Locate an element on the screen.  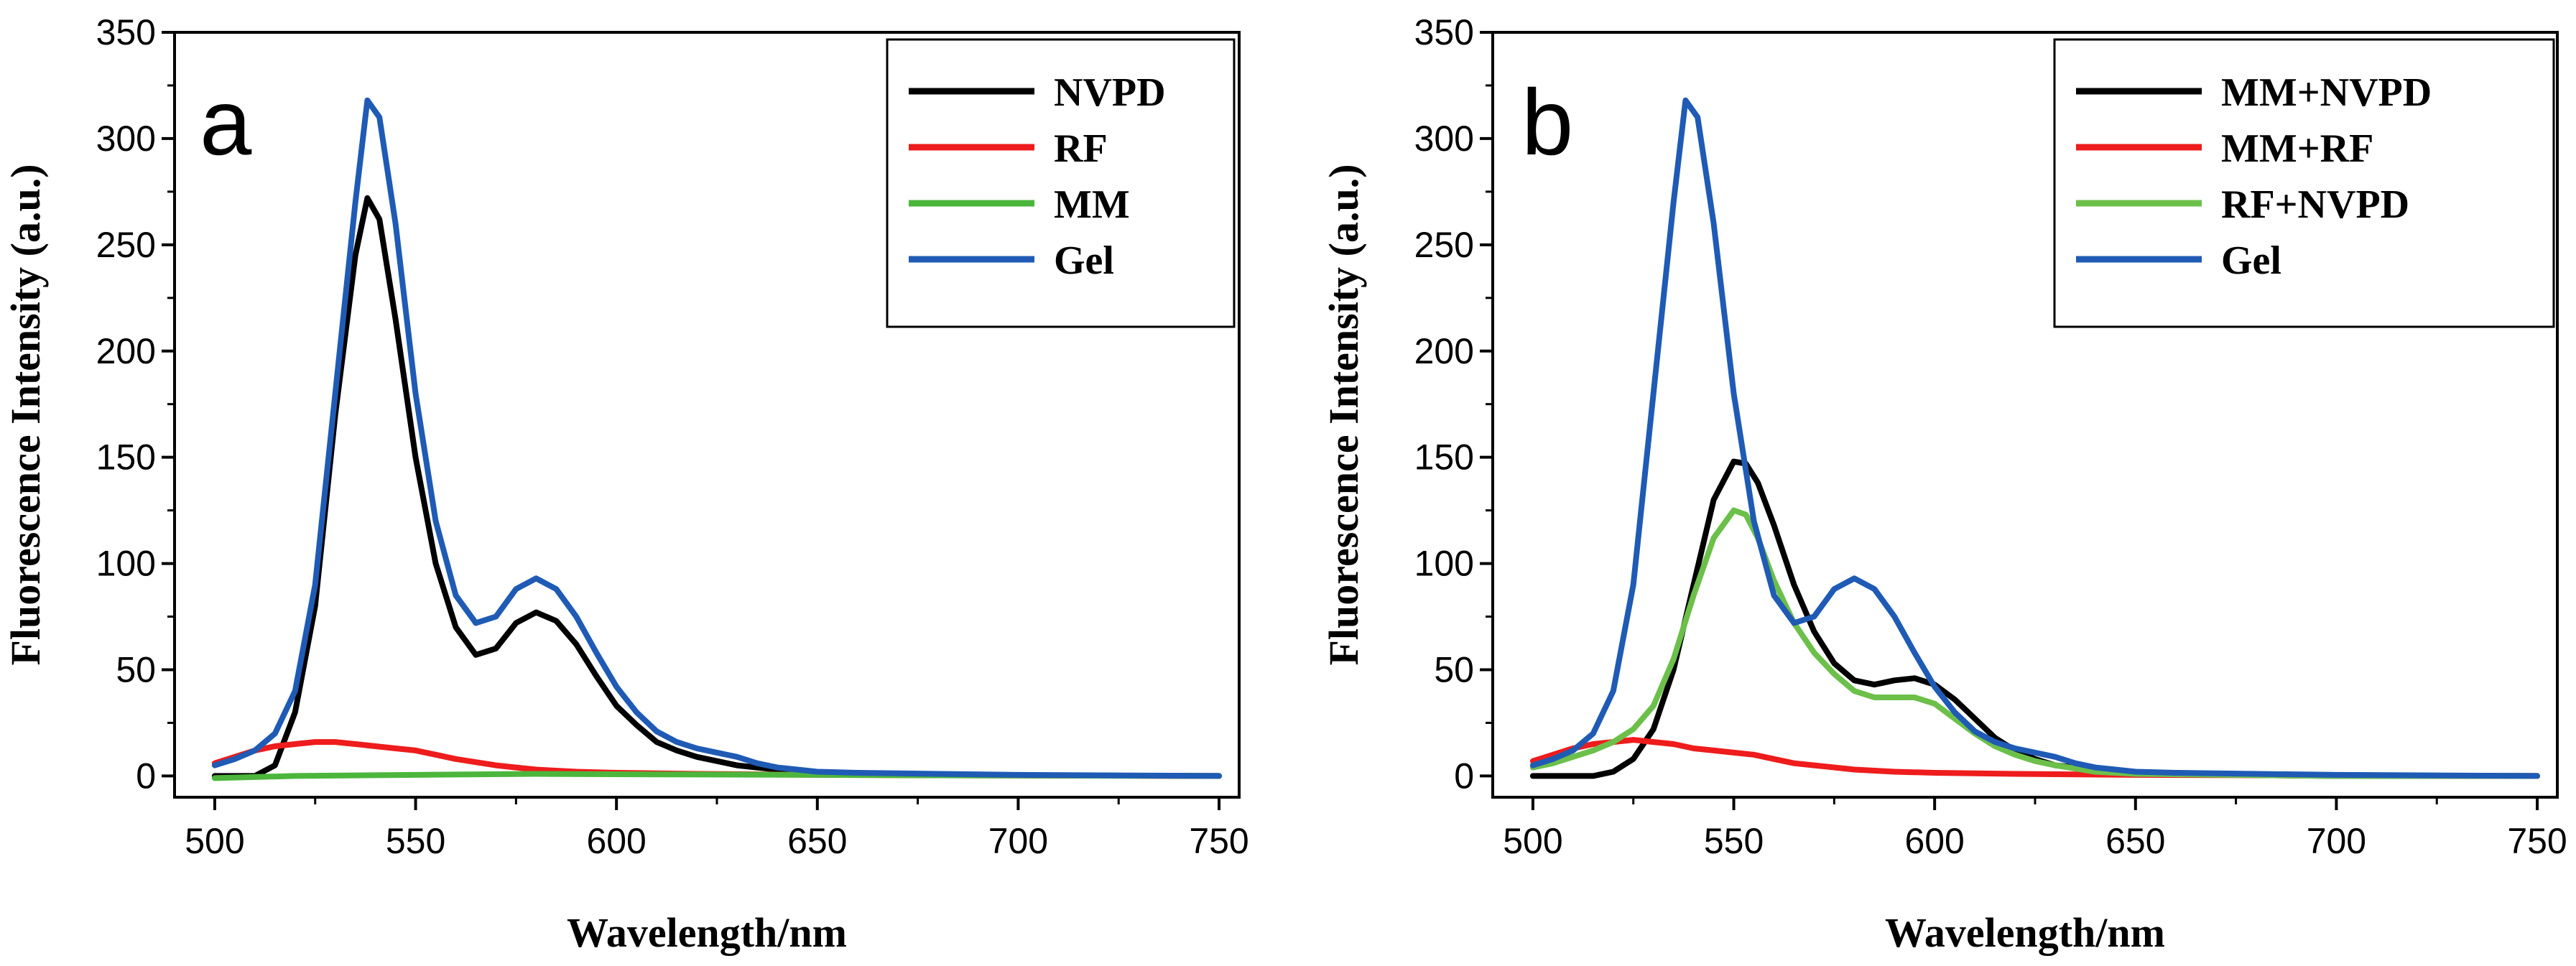
legend-label: MM+RF is located at coordinates (2297, 148).